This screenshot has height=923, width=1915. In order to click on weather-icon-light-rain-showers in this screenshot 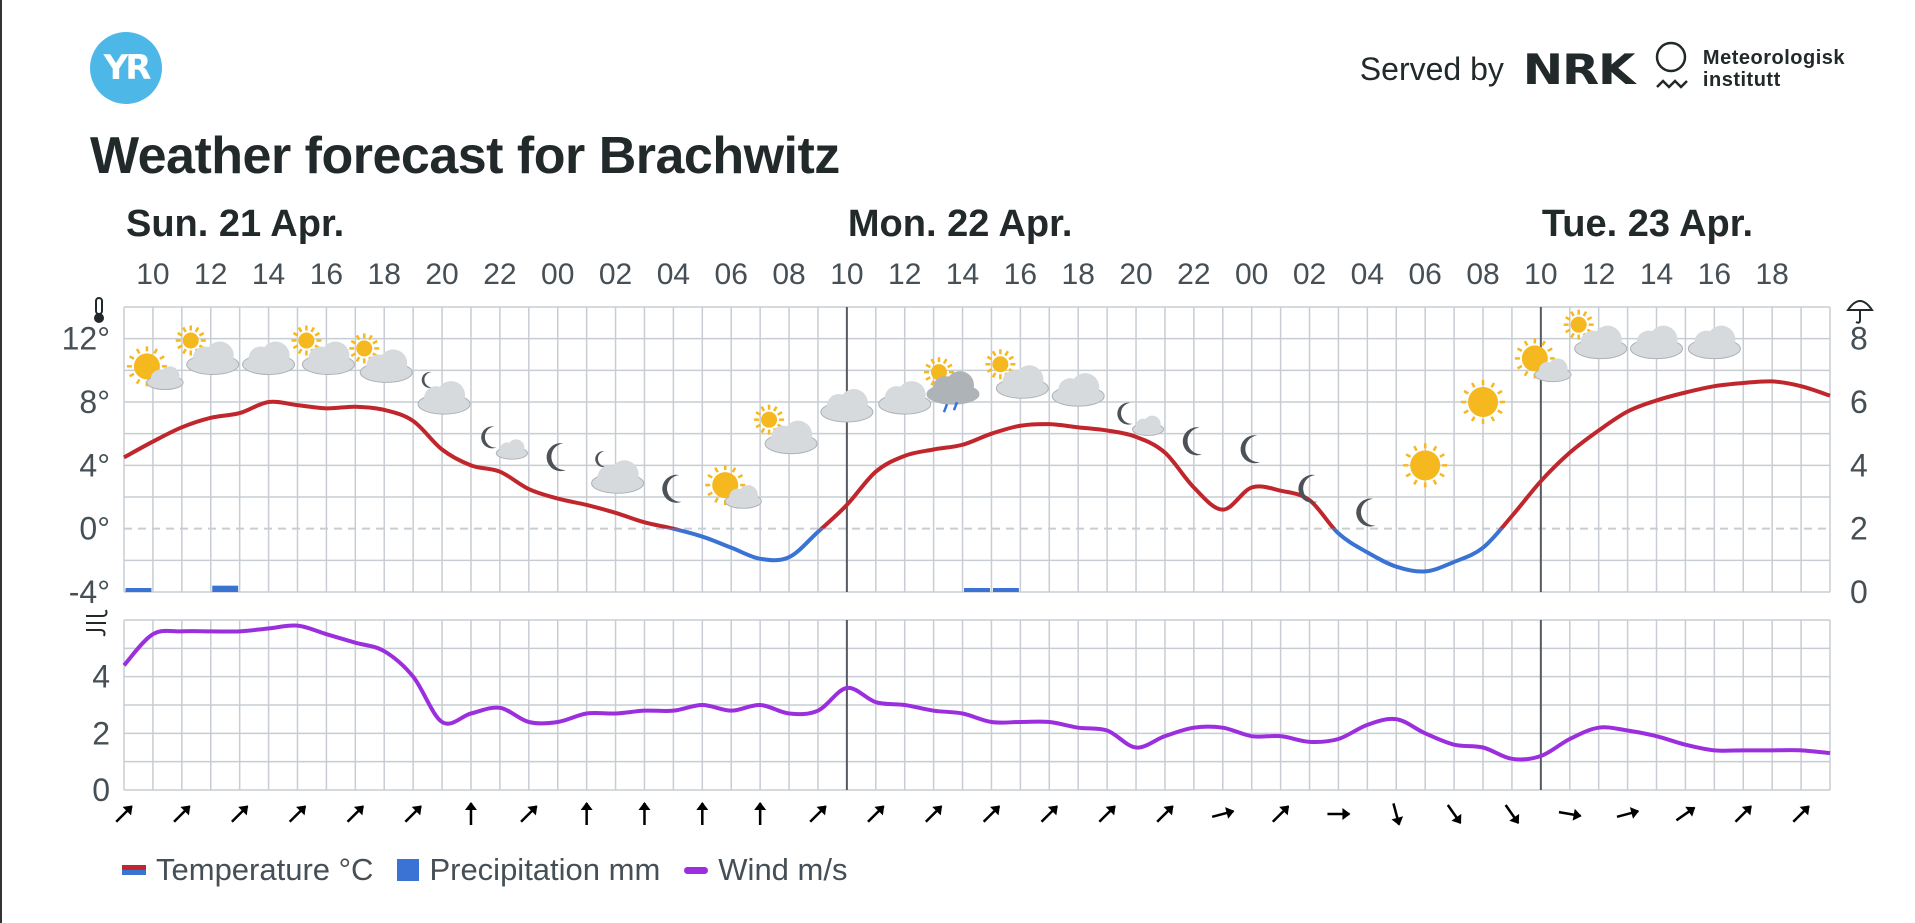, I will do `click(951, 385)`.